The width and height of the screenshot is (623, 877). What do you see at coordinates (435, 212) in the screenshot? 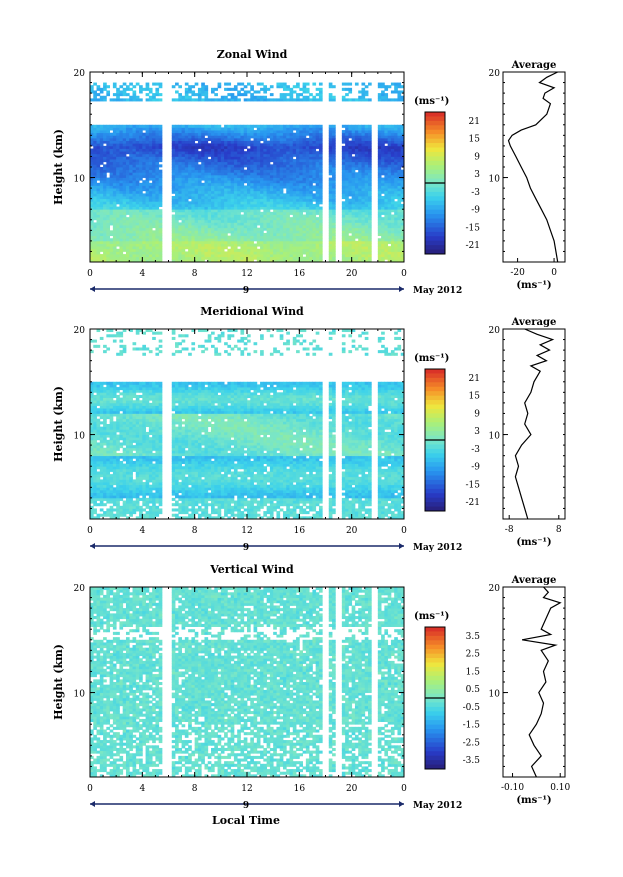
I see `colorbar-segment` at bounding box center [435, 212].